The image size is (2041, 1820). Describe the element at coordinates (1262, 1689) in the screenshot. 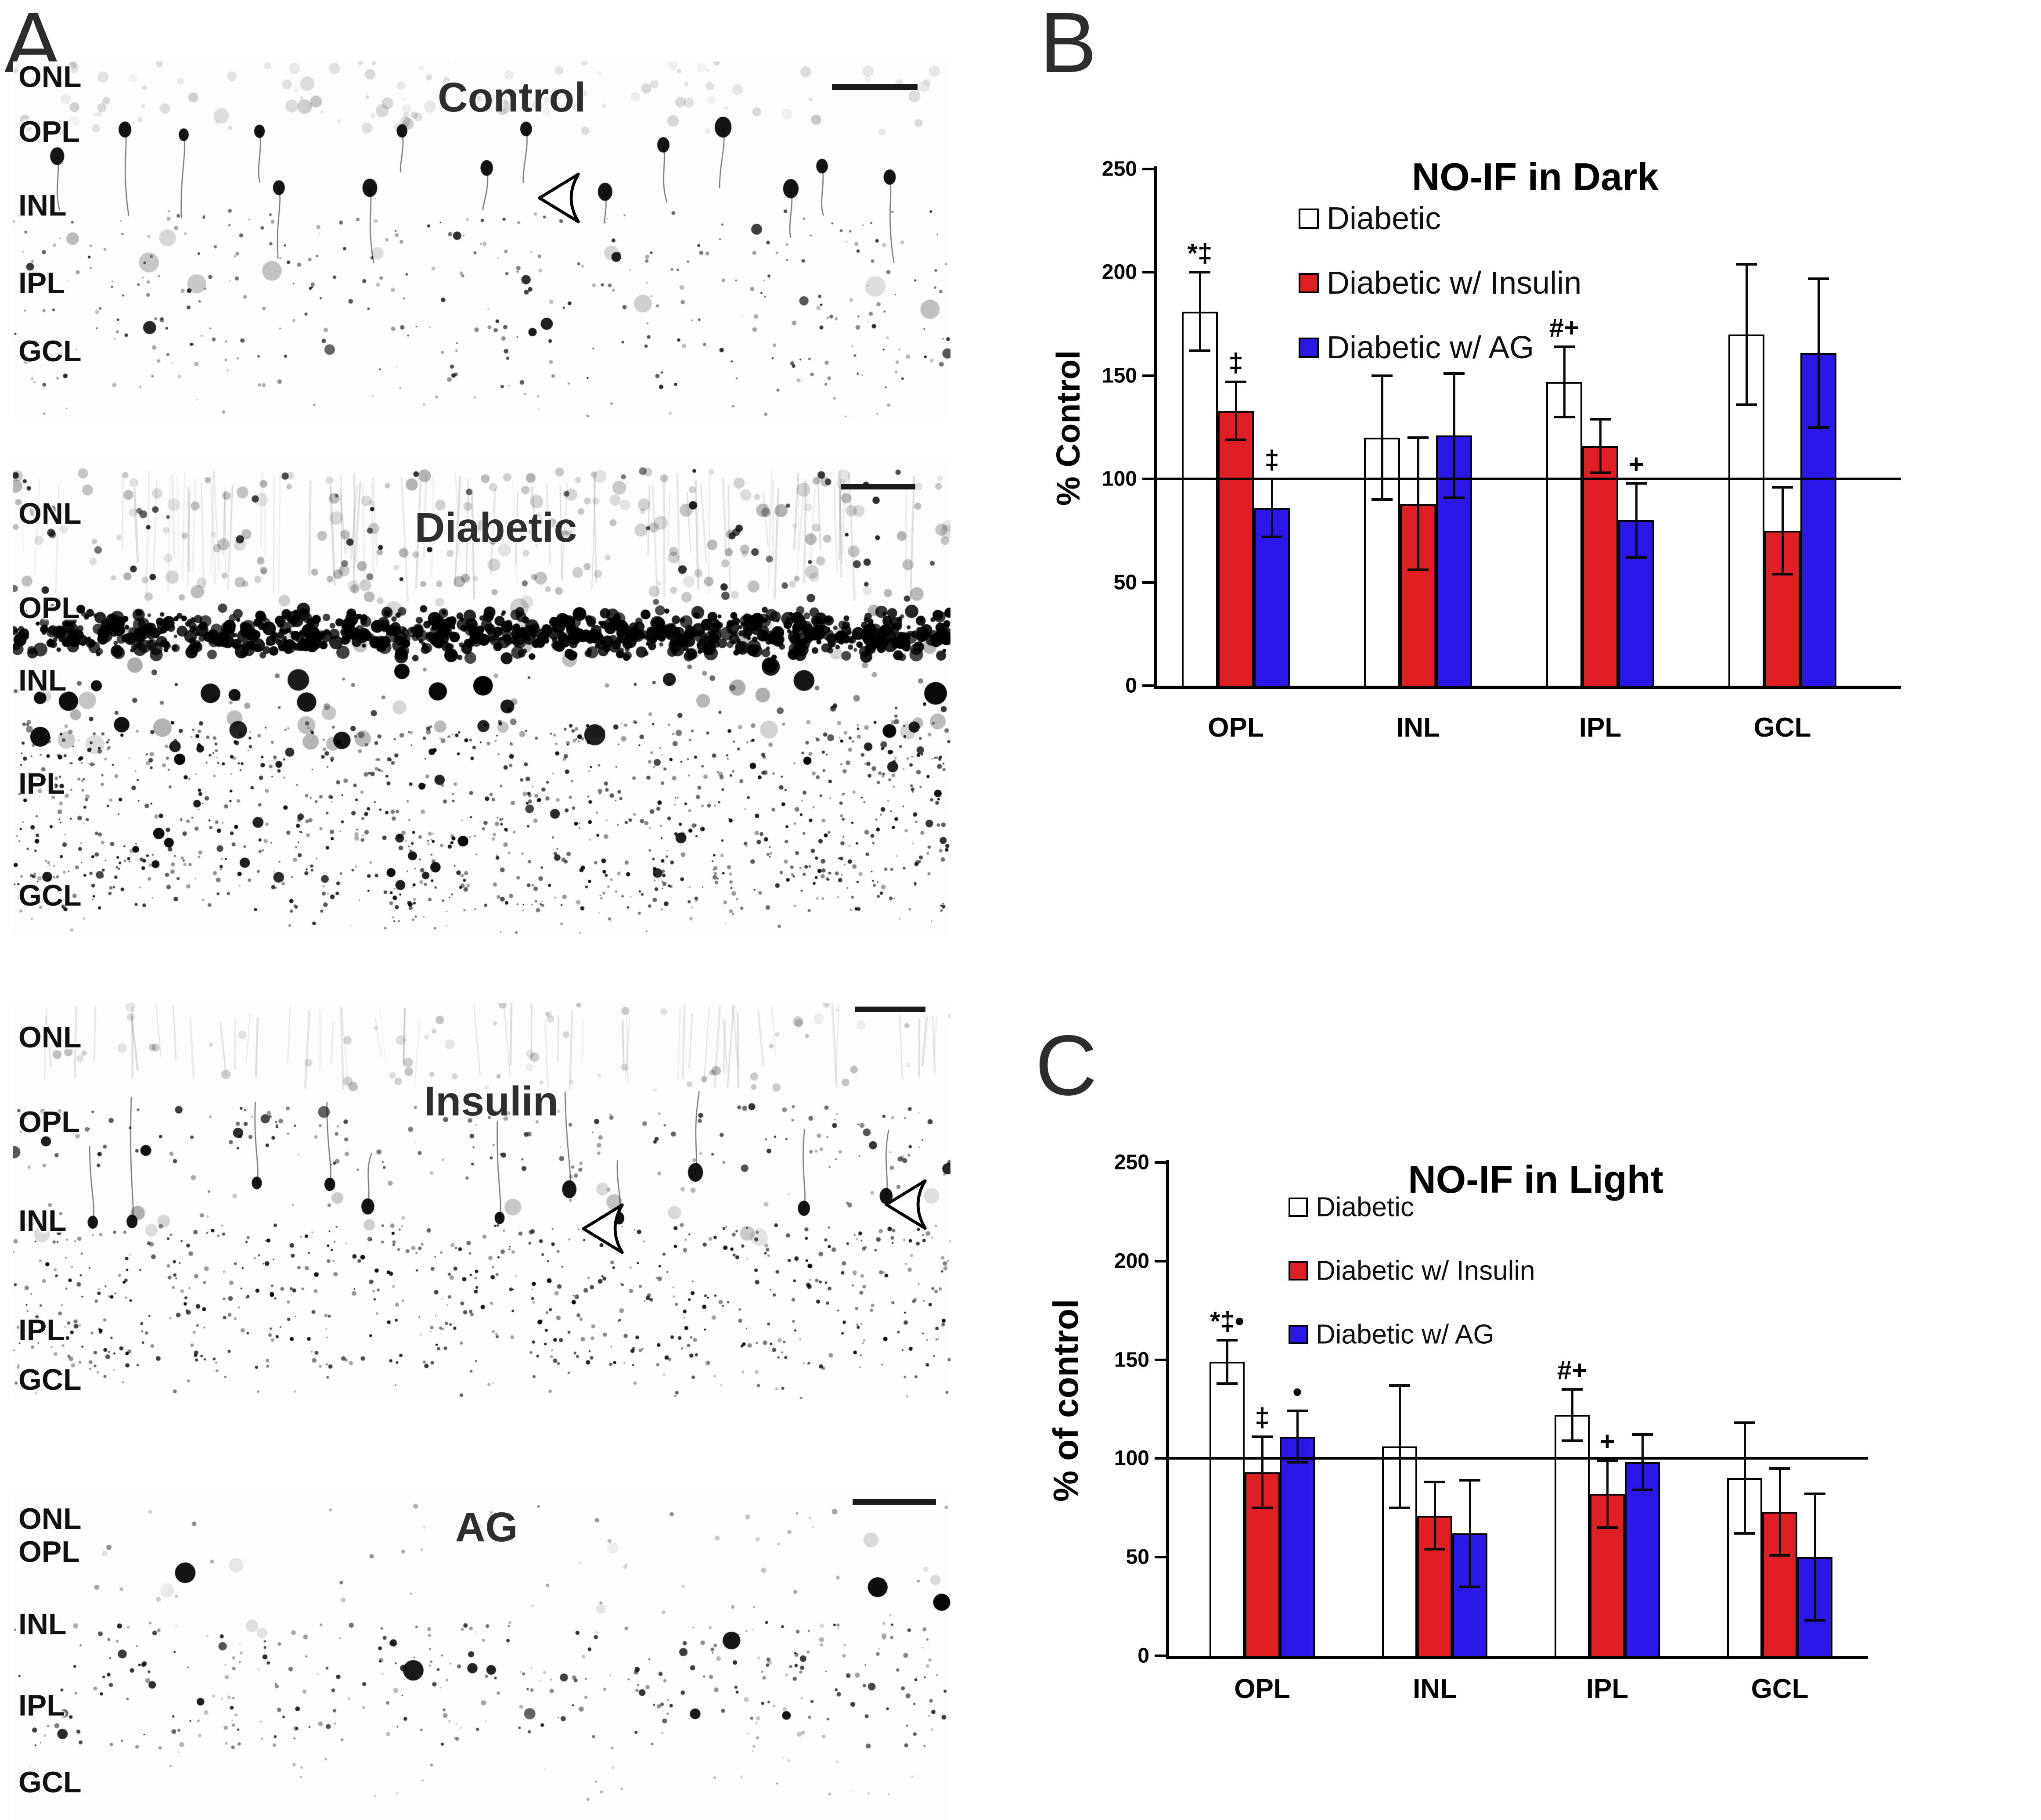

I see `category-label-opl: OPL` at that location.